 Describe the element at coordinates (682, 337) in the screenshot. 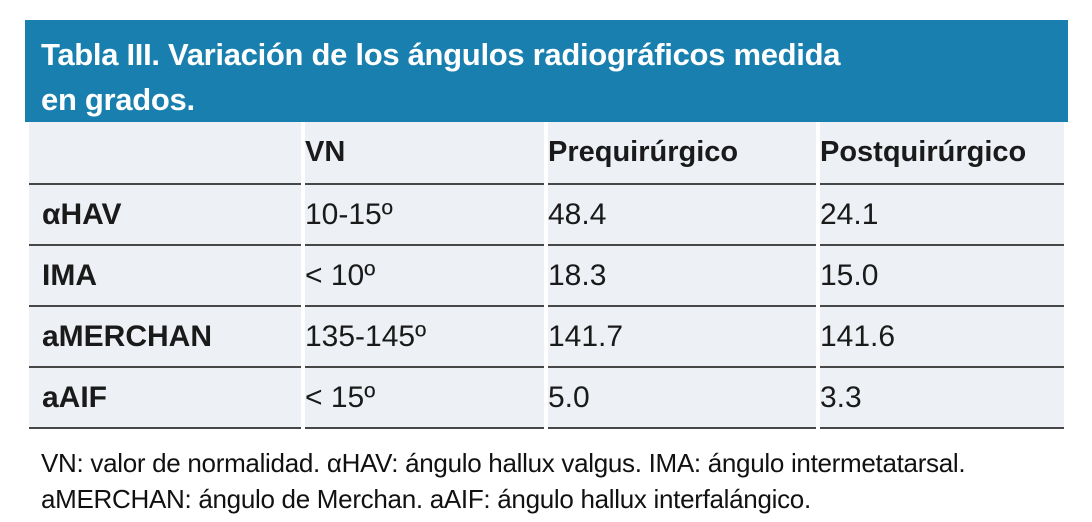

I see `cell-pre: 141.7` at that location.